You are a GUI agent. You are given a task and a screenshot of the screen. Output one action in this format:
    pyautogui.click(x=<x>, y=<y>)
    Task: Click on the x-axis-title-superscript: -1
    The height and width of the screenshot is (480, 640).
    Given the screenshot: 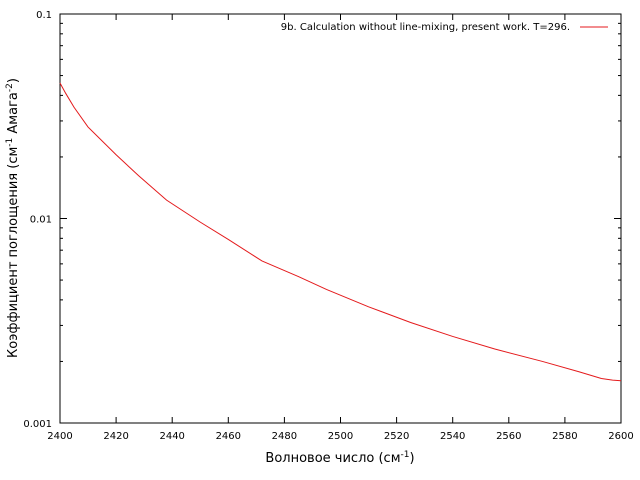 What is the action you would take?
    pyautogui.click(x=405, y=455)
    